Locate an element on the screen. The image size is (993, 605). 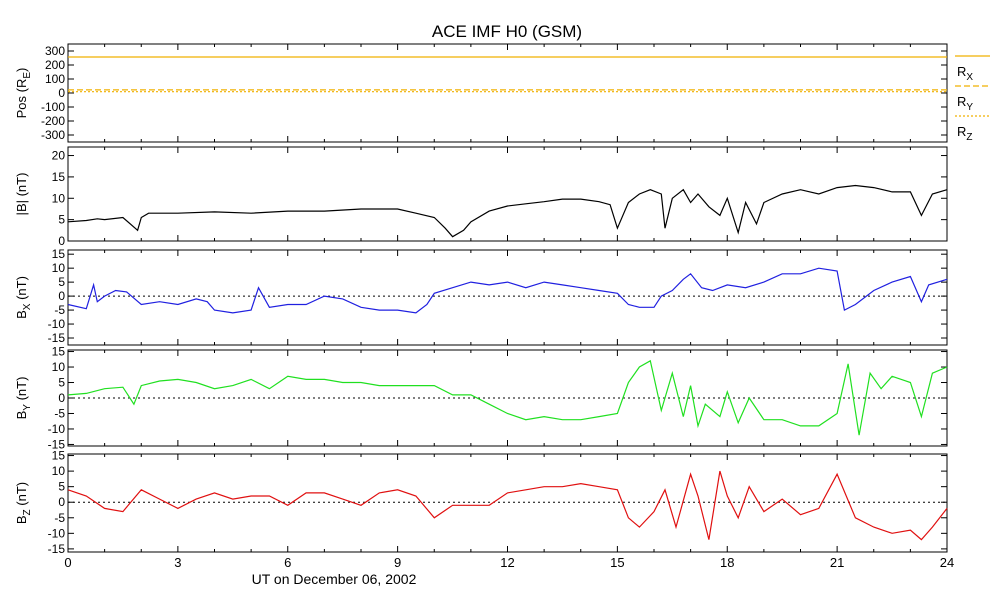
y-tick-label: -100 is located at coordinates (53, 107).